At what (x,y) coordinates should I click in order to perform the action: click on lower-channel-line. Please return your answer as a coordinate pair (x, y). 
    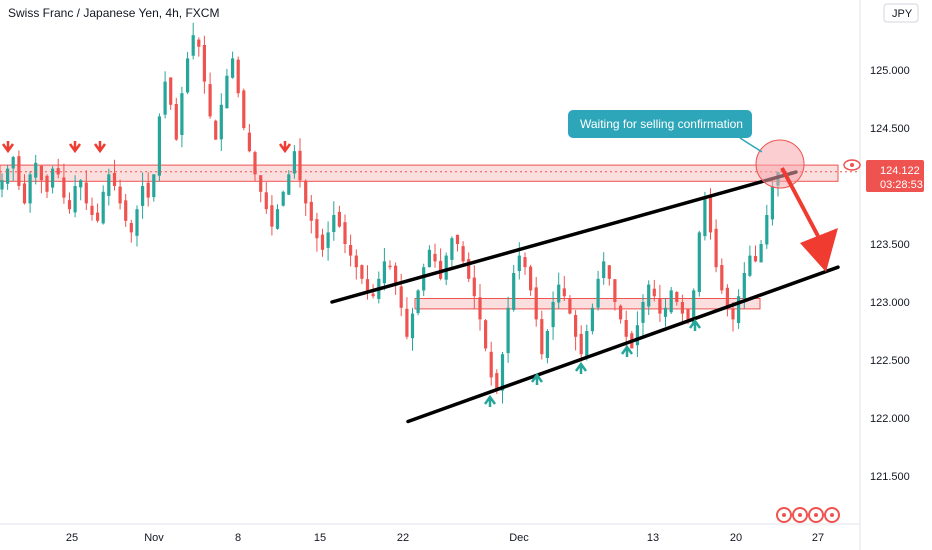
    Looking at the image, I should click on (623, 344).